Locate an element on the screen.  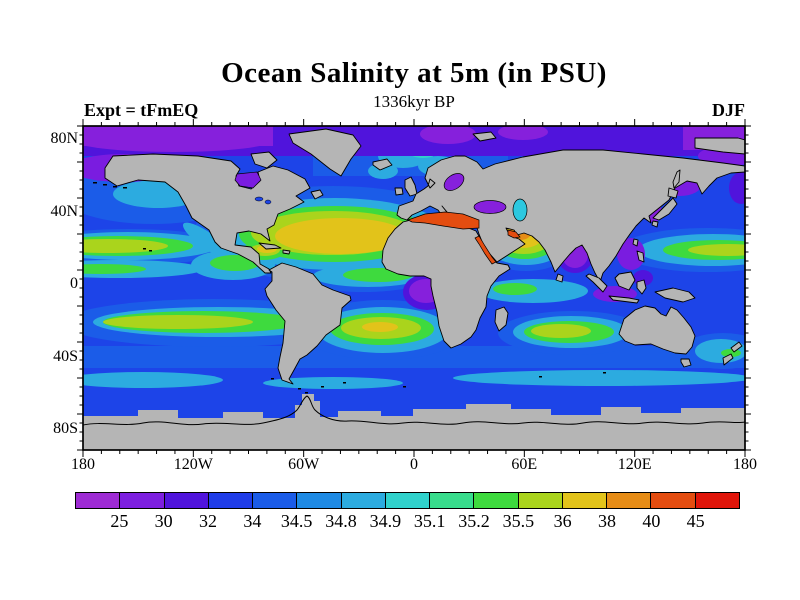
colorbar-boundary-label: 35.2 is located at coordinates (474, 521).